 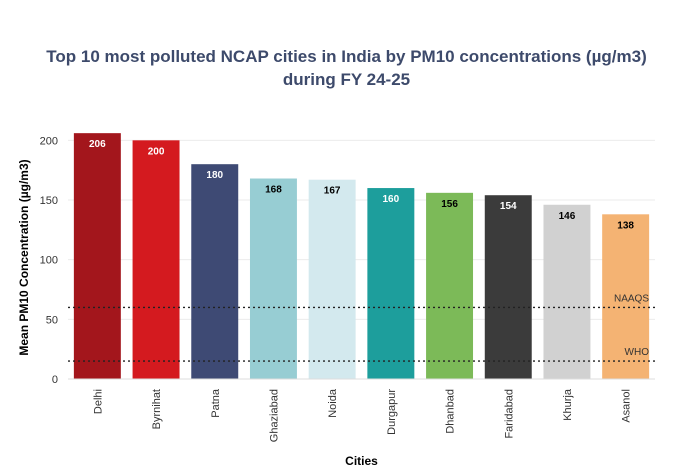 I want to click on y-axis-title: Mean PM10 Concentration (µg/m3), so click(x=24, y=257).